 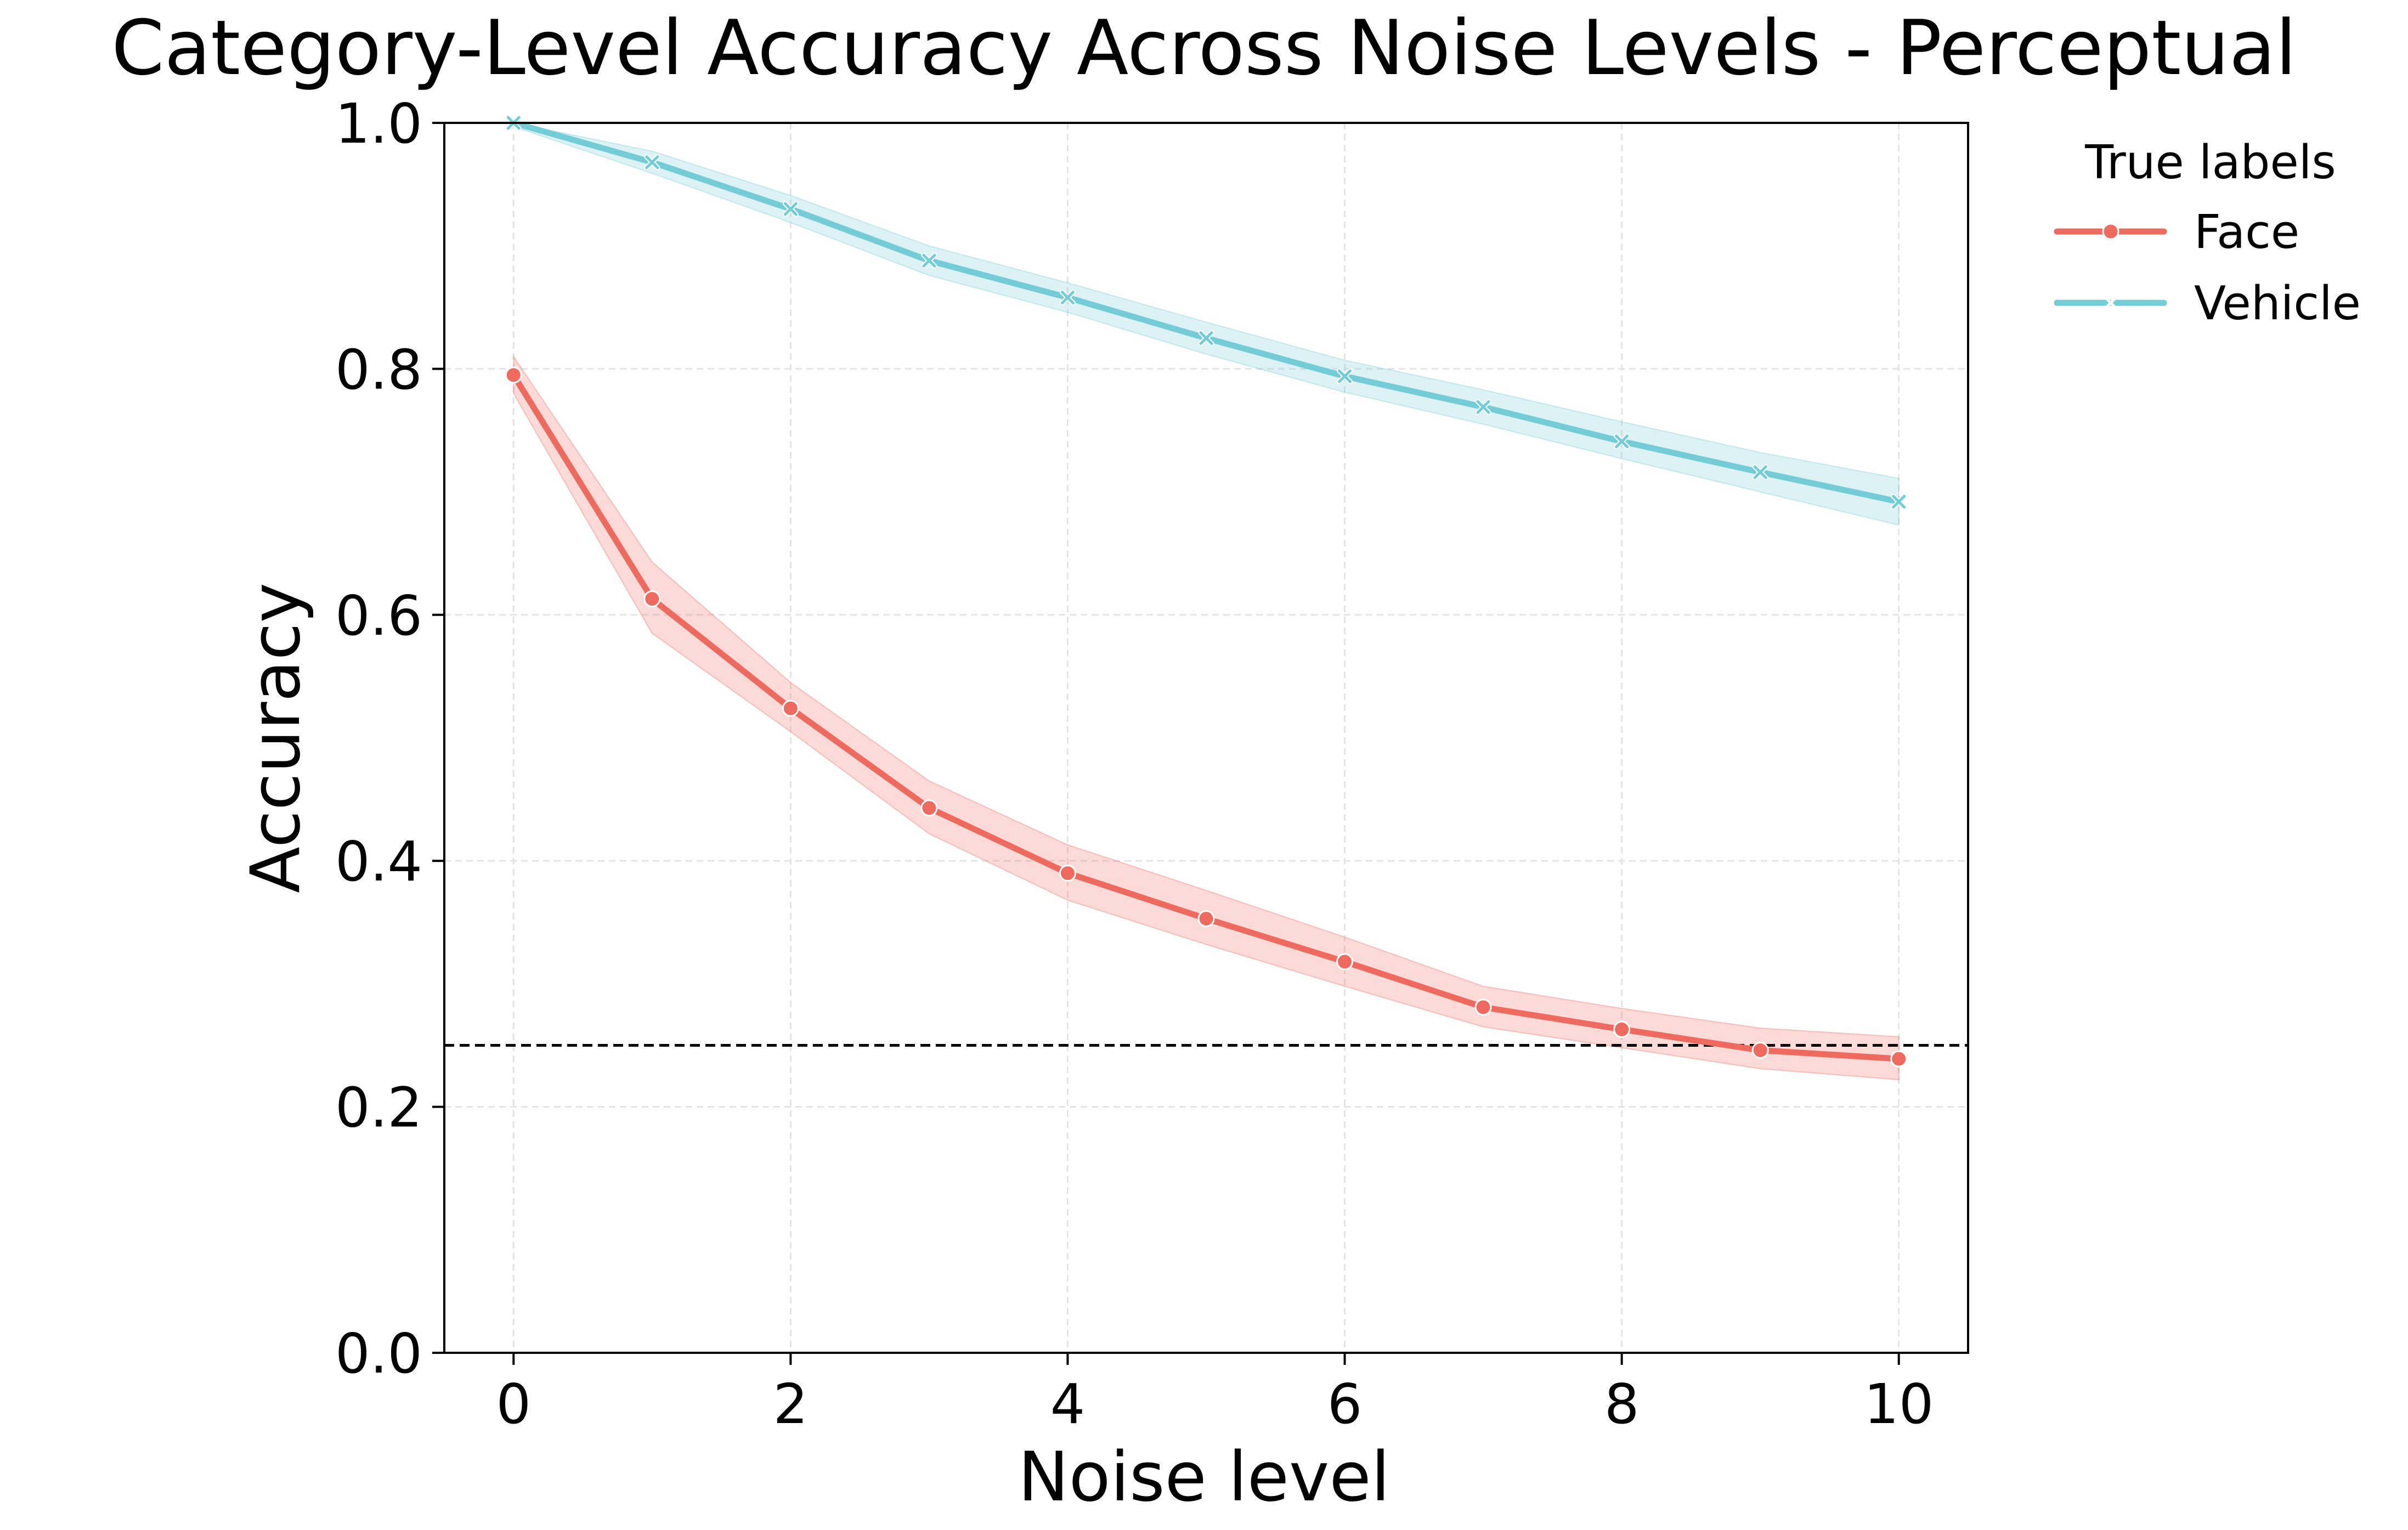 I want to click on y-tick-label-0: 0.0, so click(x=378, y=1354).